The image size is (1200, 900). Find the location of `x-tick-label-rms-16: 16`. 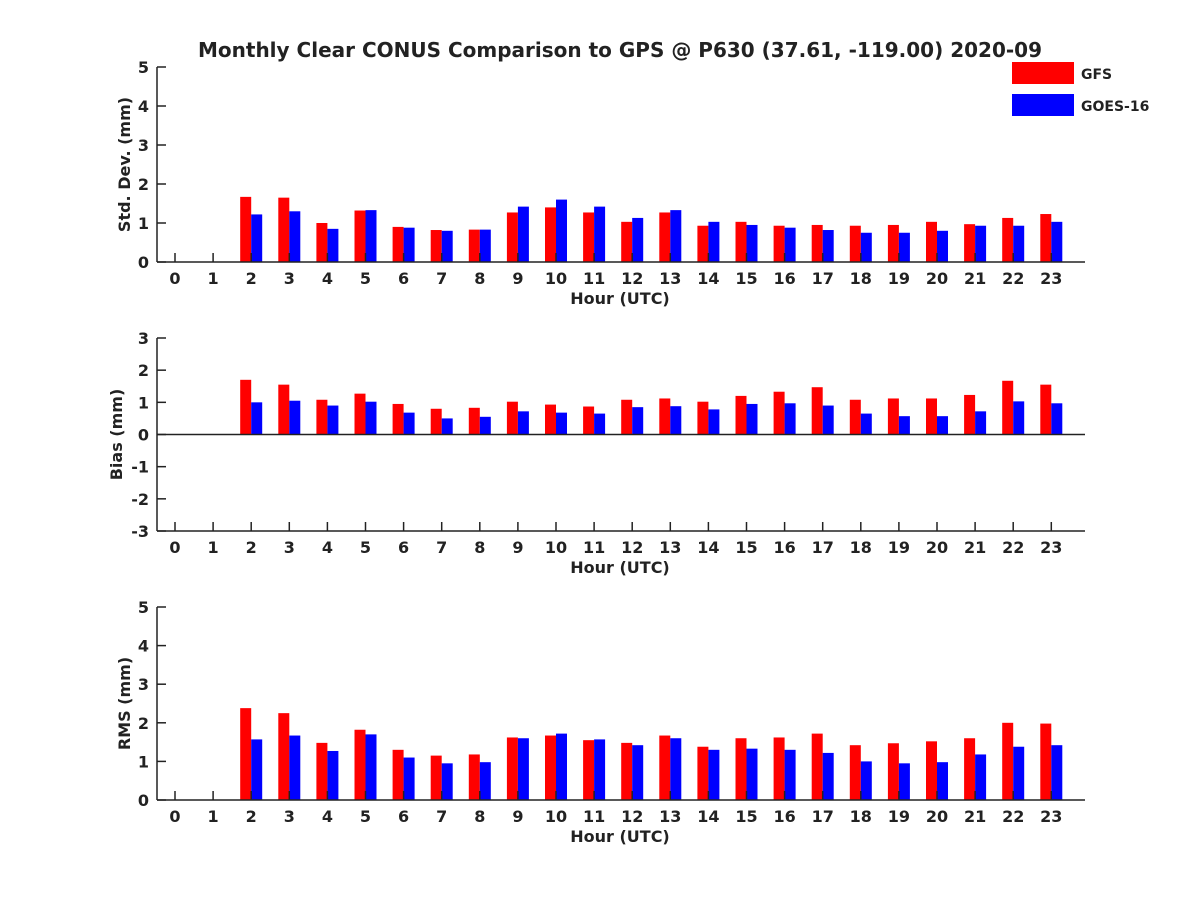

x-tick-label-rms-16: 16 is located at coordinates (784, 816).